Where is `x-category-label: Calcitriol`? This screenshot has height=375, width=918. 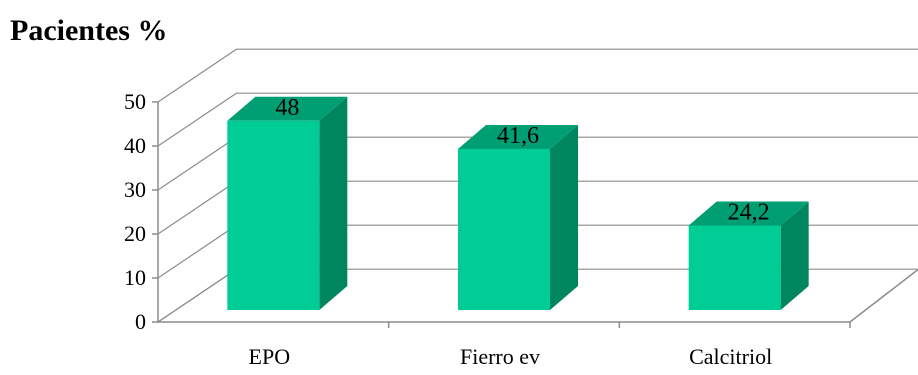
x-category-label: Calcitriol is located at coordinates (730, 356).